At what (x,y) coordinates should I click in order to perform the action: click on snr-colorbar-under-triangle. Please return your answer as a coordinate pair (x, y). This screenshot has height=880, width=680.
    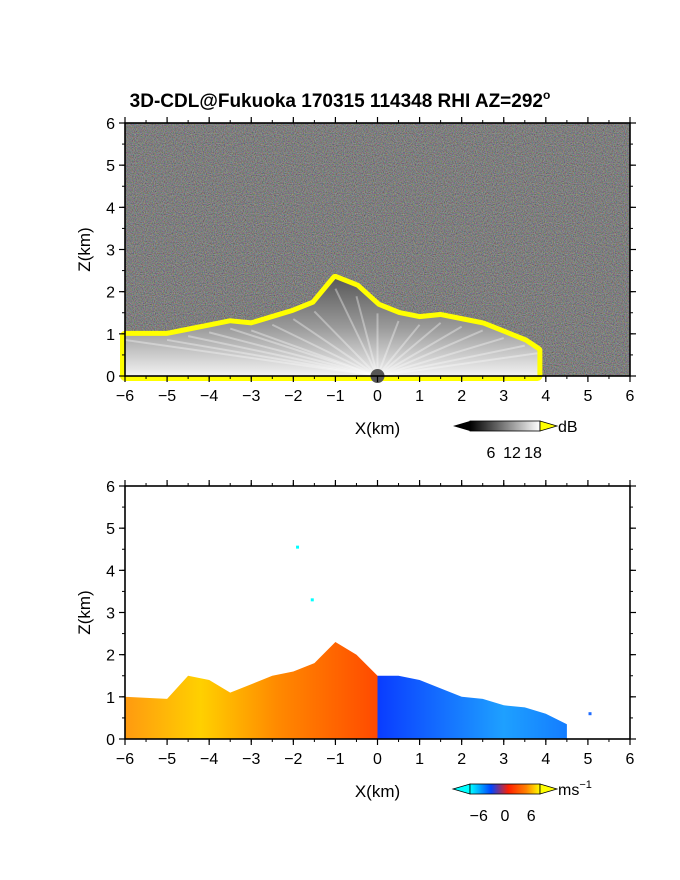
    Looking at the image, I should click on (461, 426).